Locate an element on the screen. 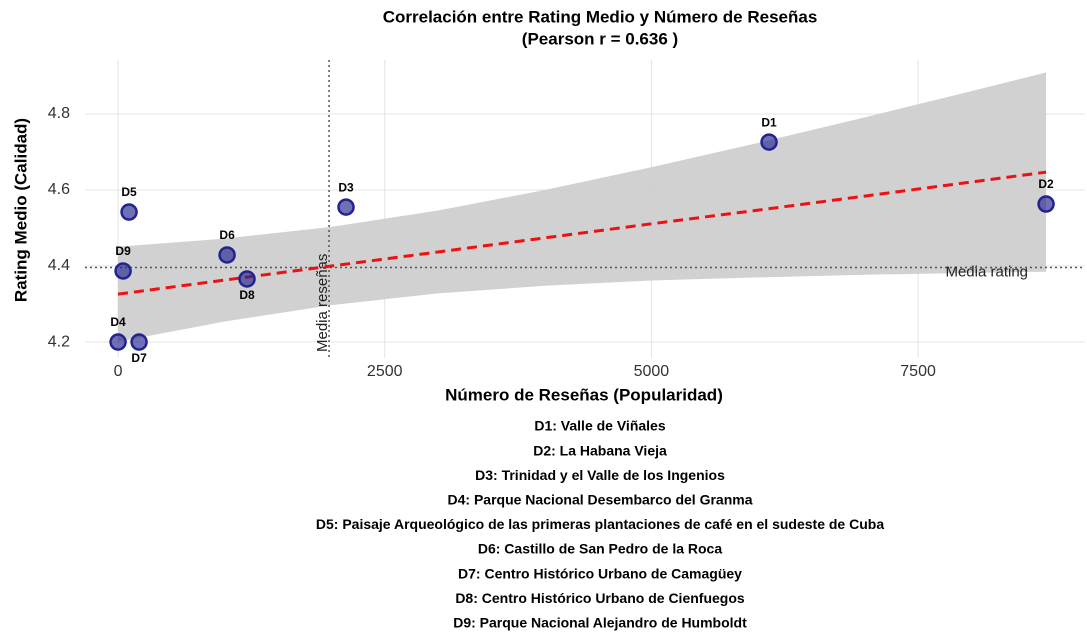  chart-subtitle: (Pearson r = 0.636 ) is located at coordinates (600, 38).